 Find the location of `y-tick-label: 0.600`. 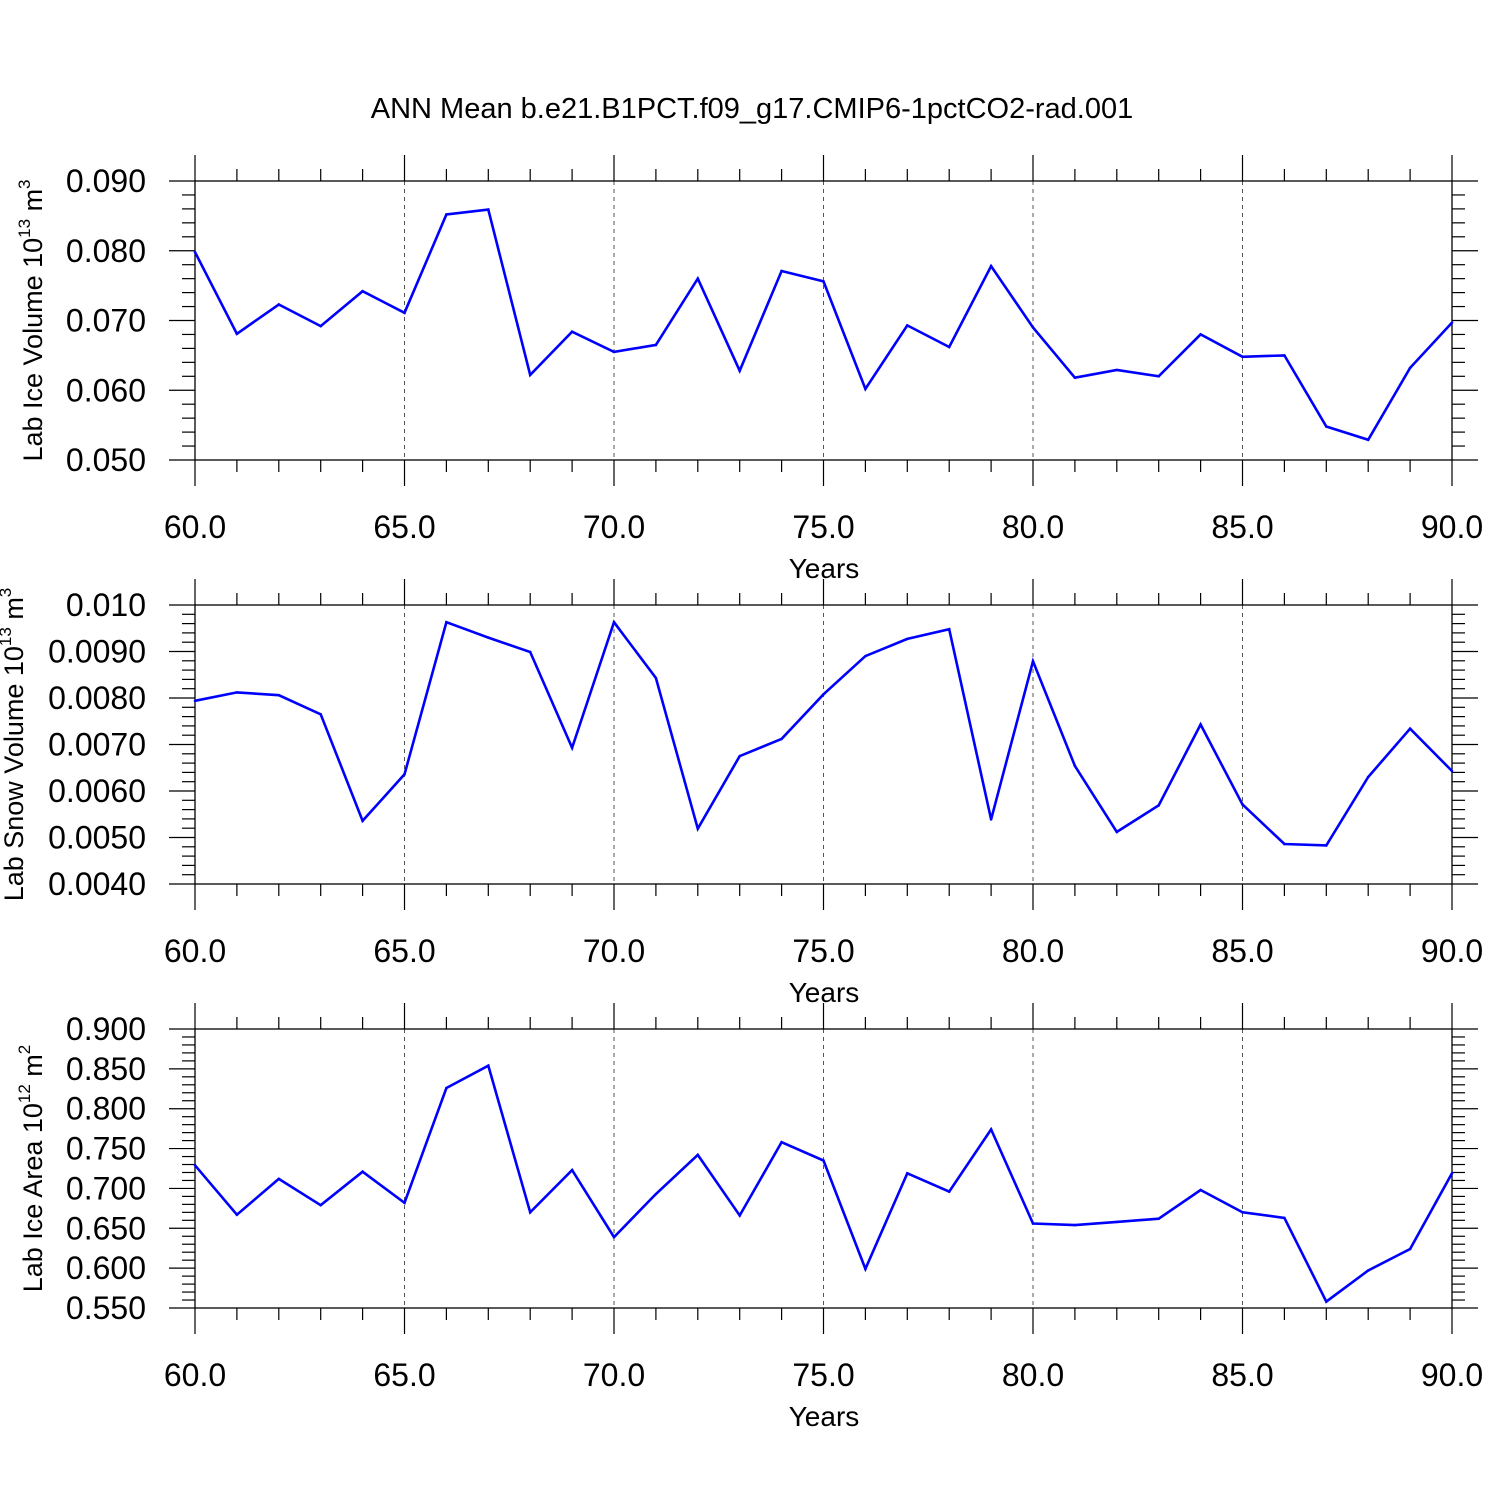

y-tick-label: 0.600 is located at coordinates (106, 1268).